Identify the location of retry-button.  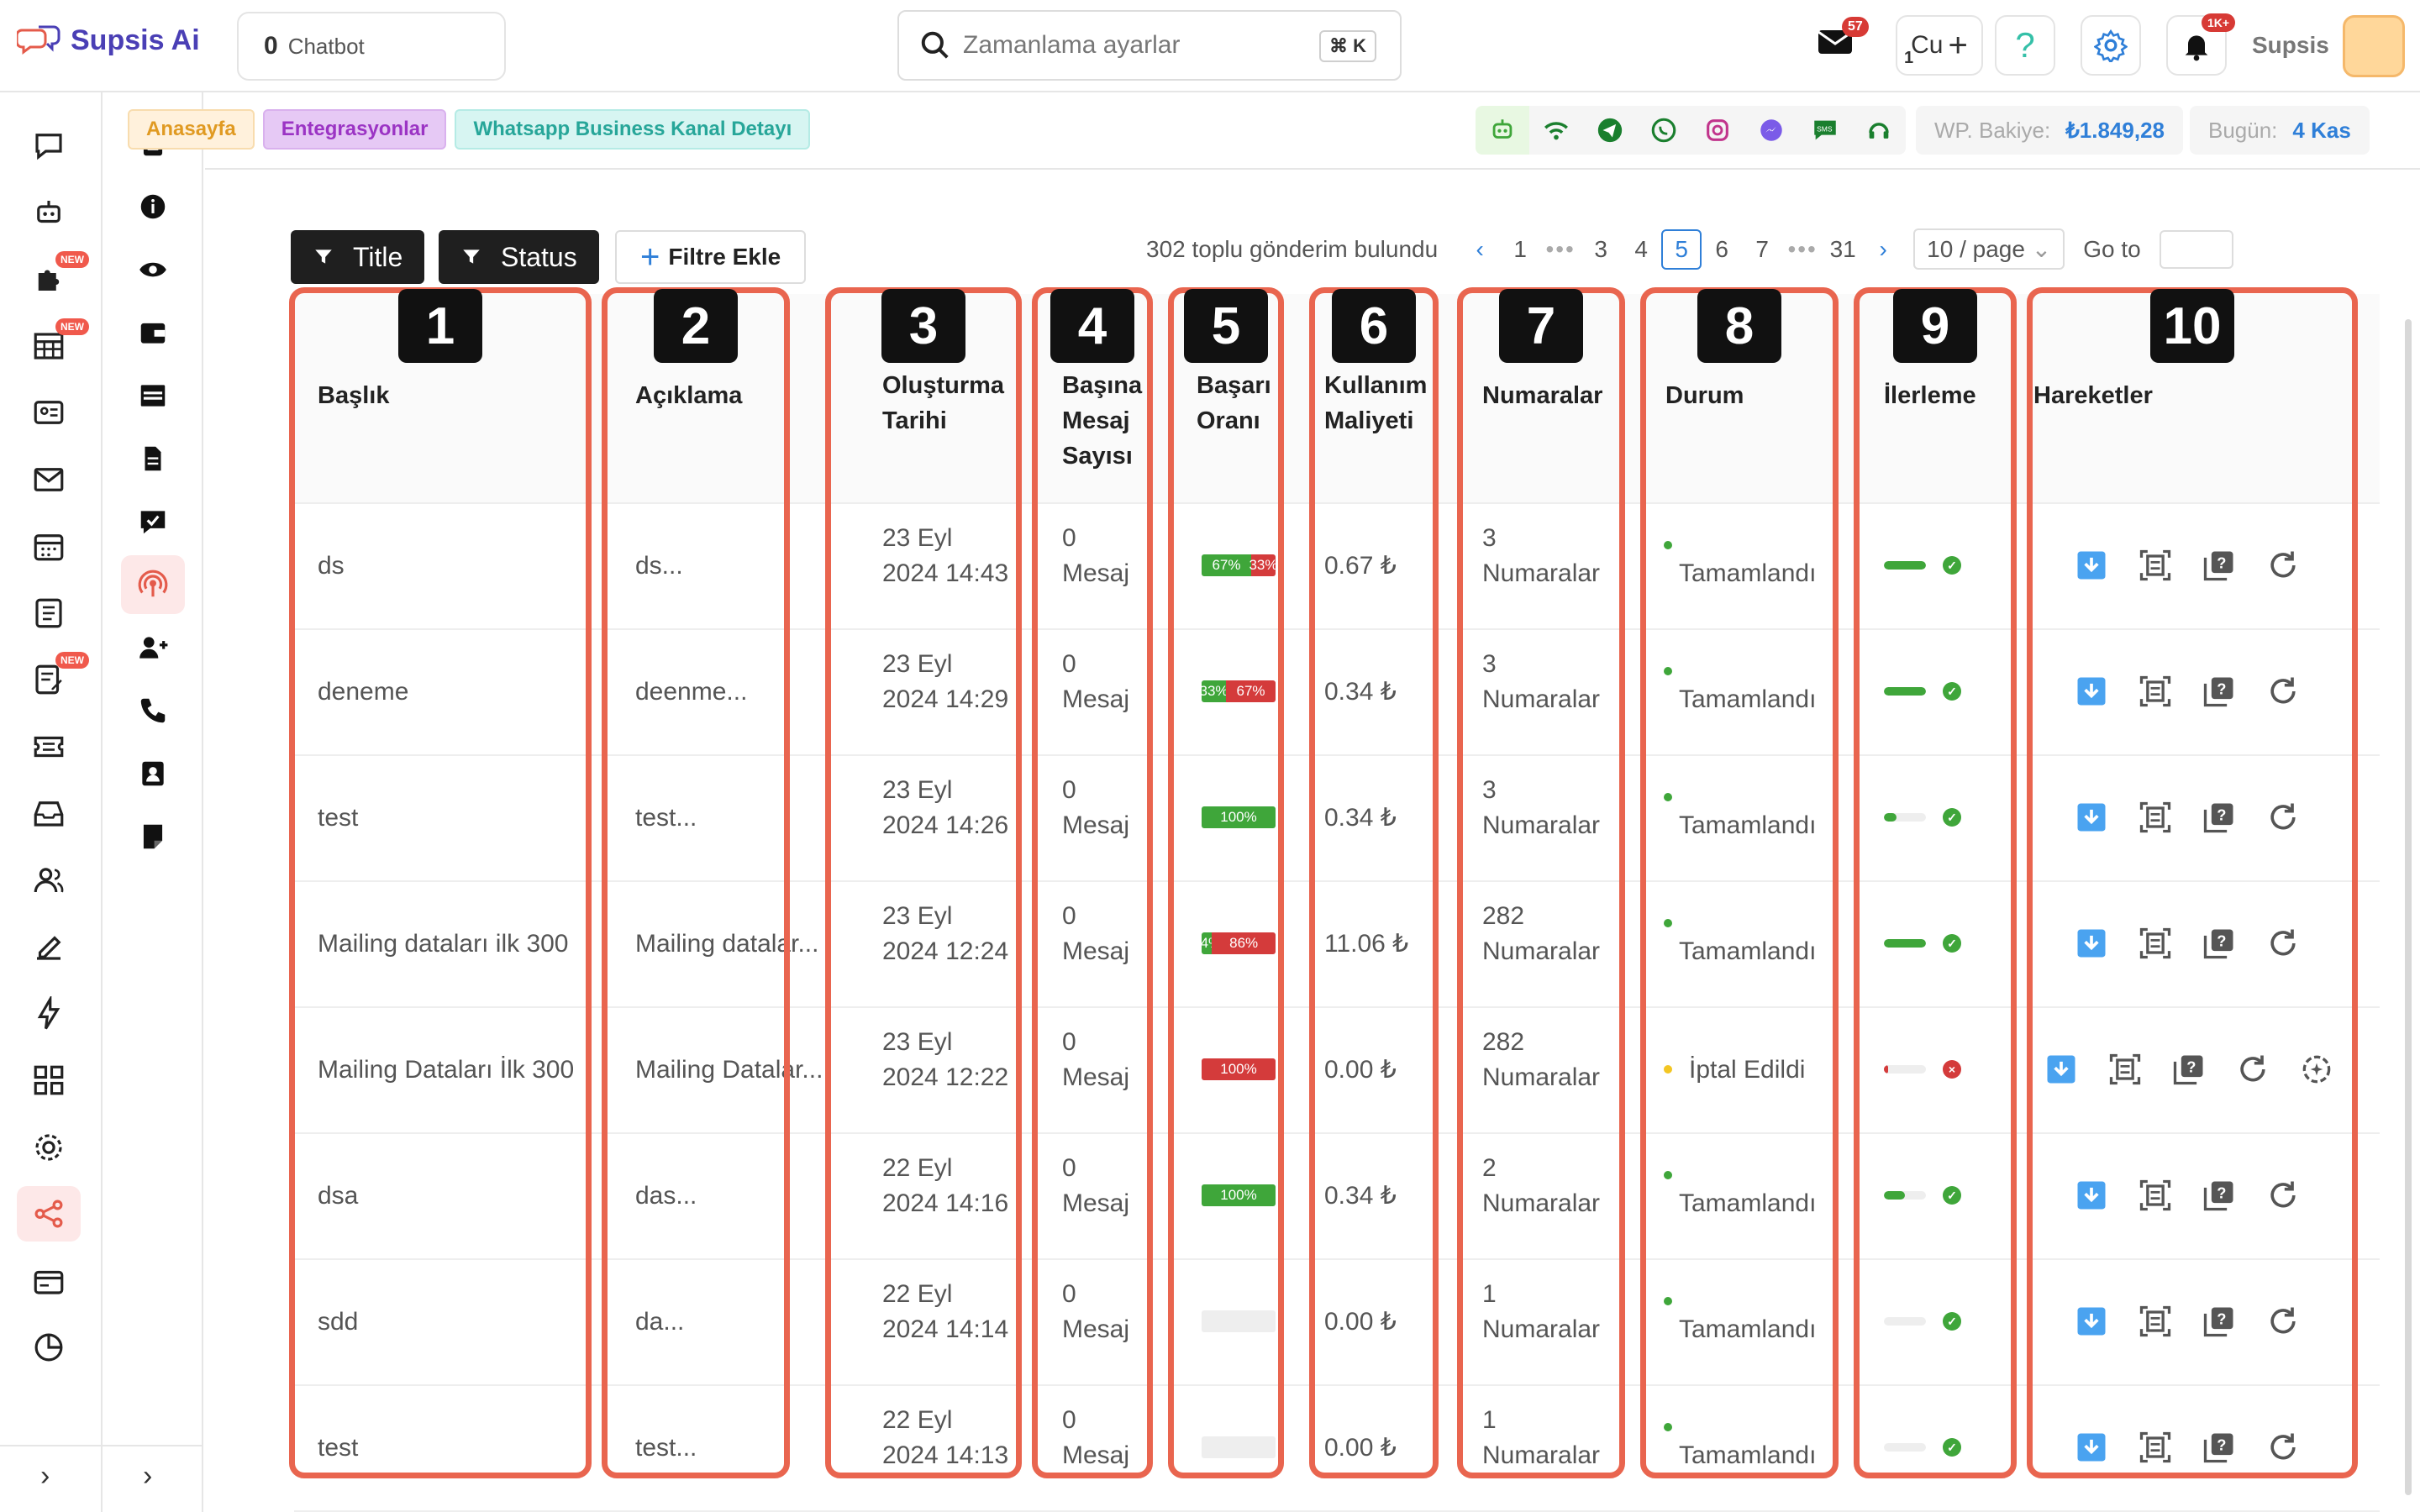
(2316, 1069).